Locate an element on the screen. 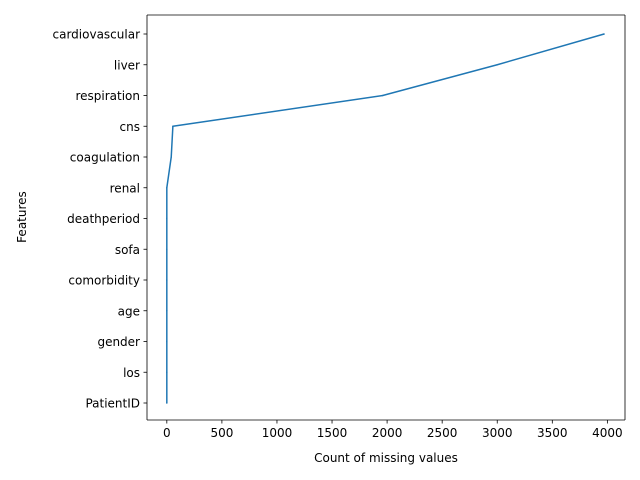 Image resolution: width=640 pixels, height=480 pixels. y-tick-label: respiration is located at coordinates (107, 96).